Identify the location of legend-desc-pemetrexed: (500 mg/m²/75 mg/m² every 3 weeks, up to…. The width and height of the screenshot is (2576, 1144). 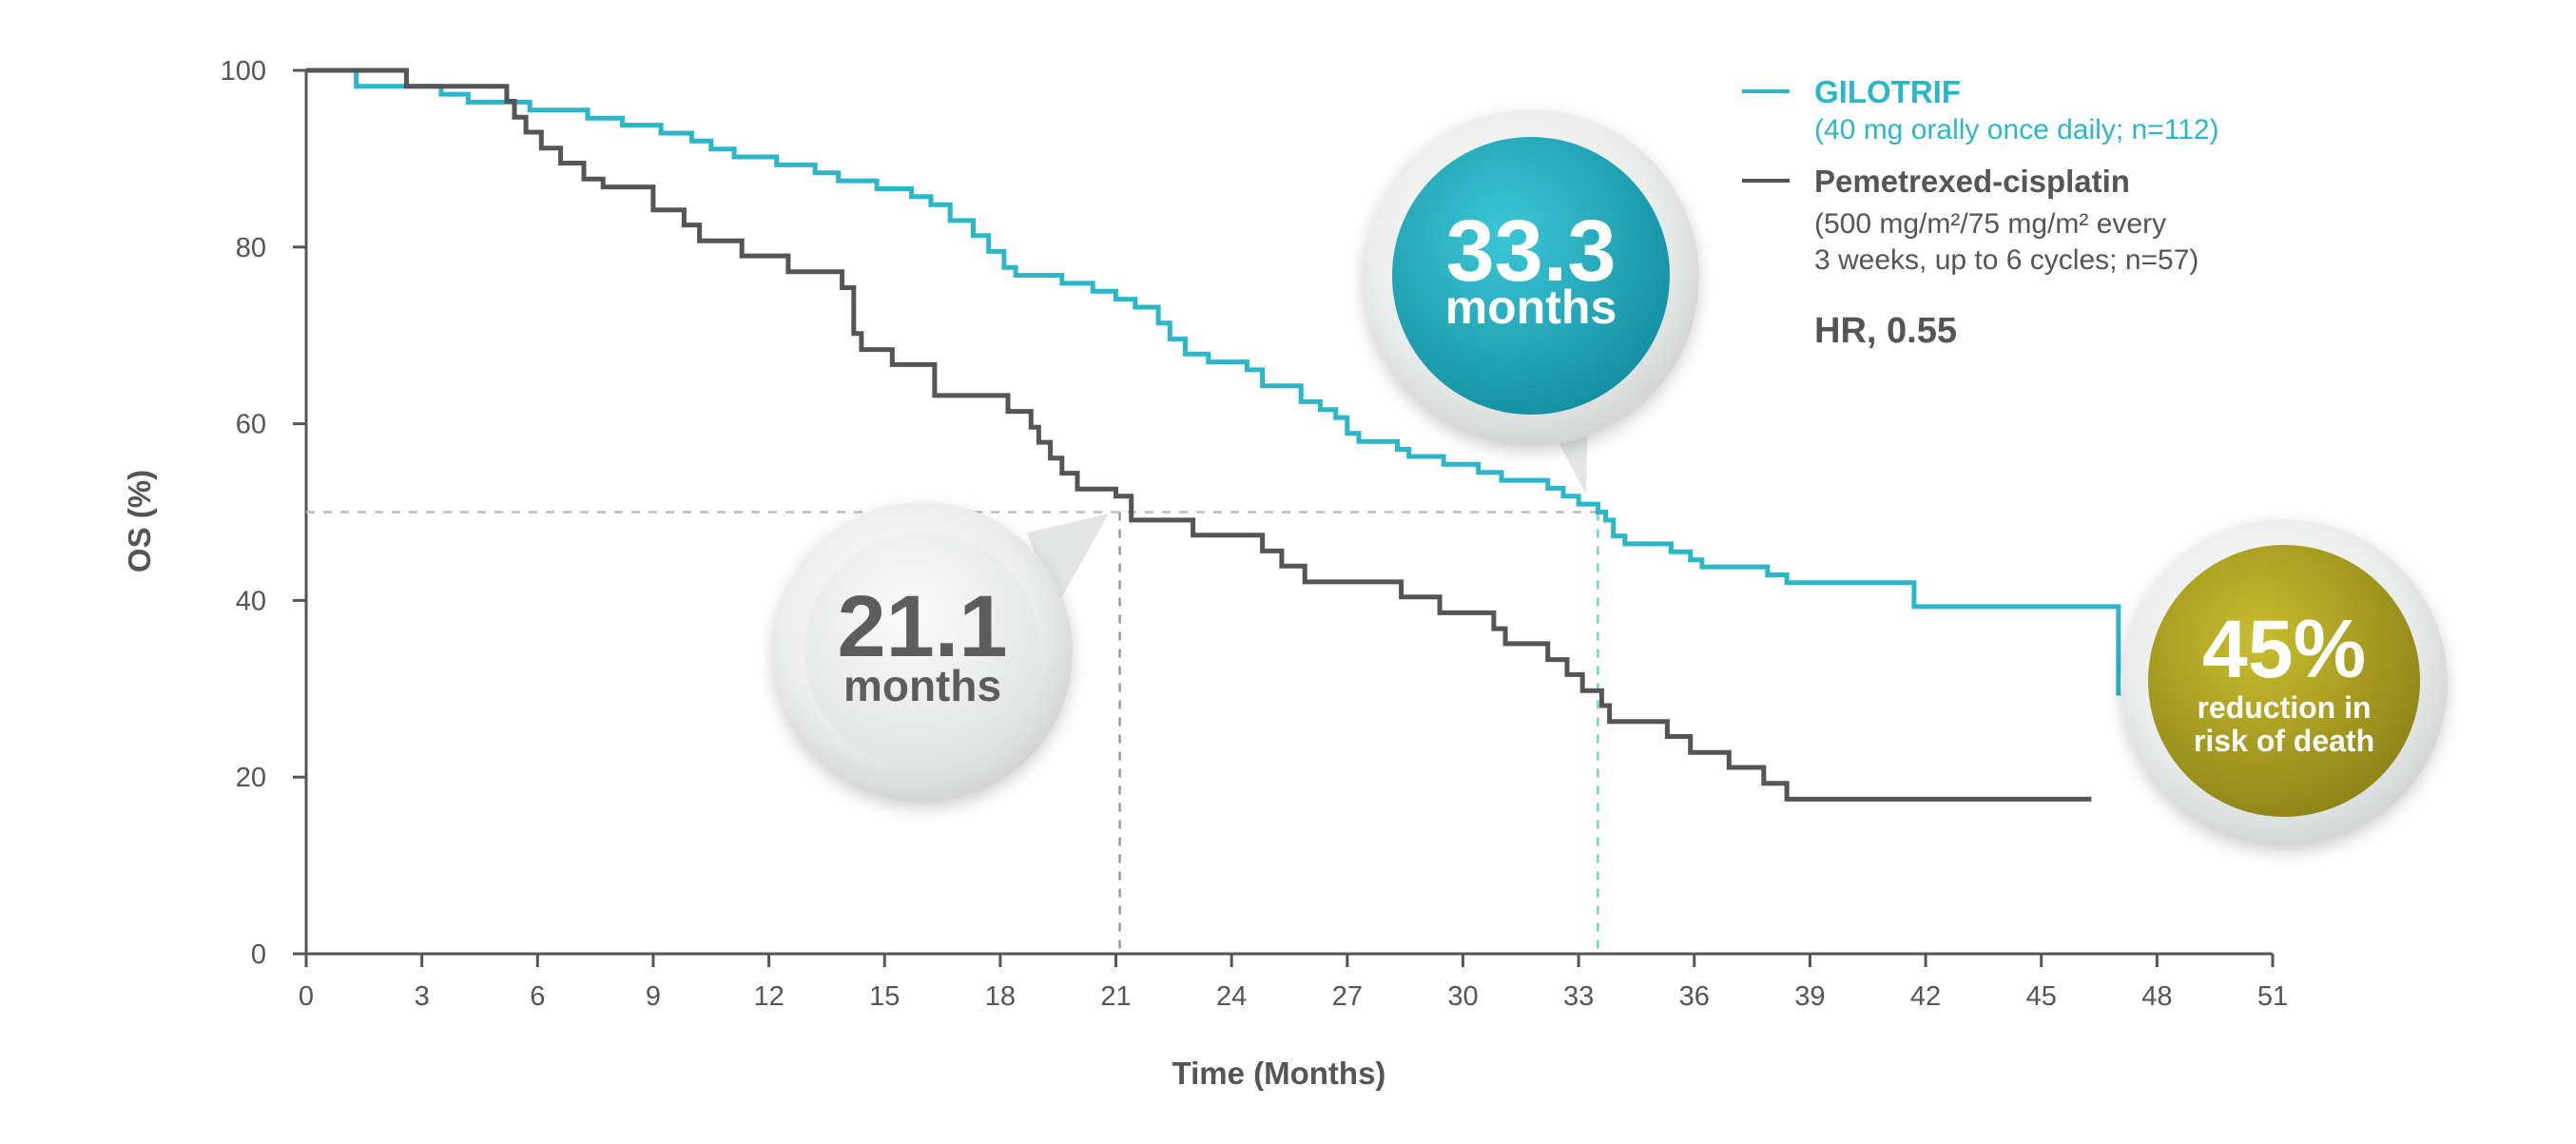
(2006, 242).